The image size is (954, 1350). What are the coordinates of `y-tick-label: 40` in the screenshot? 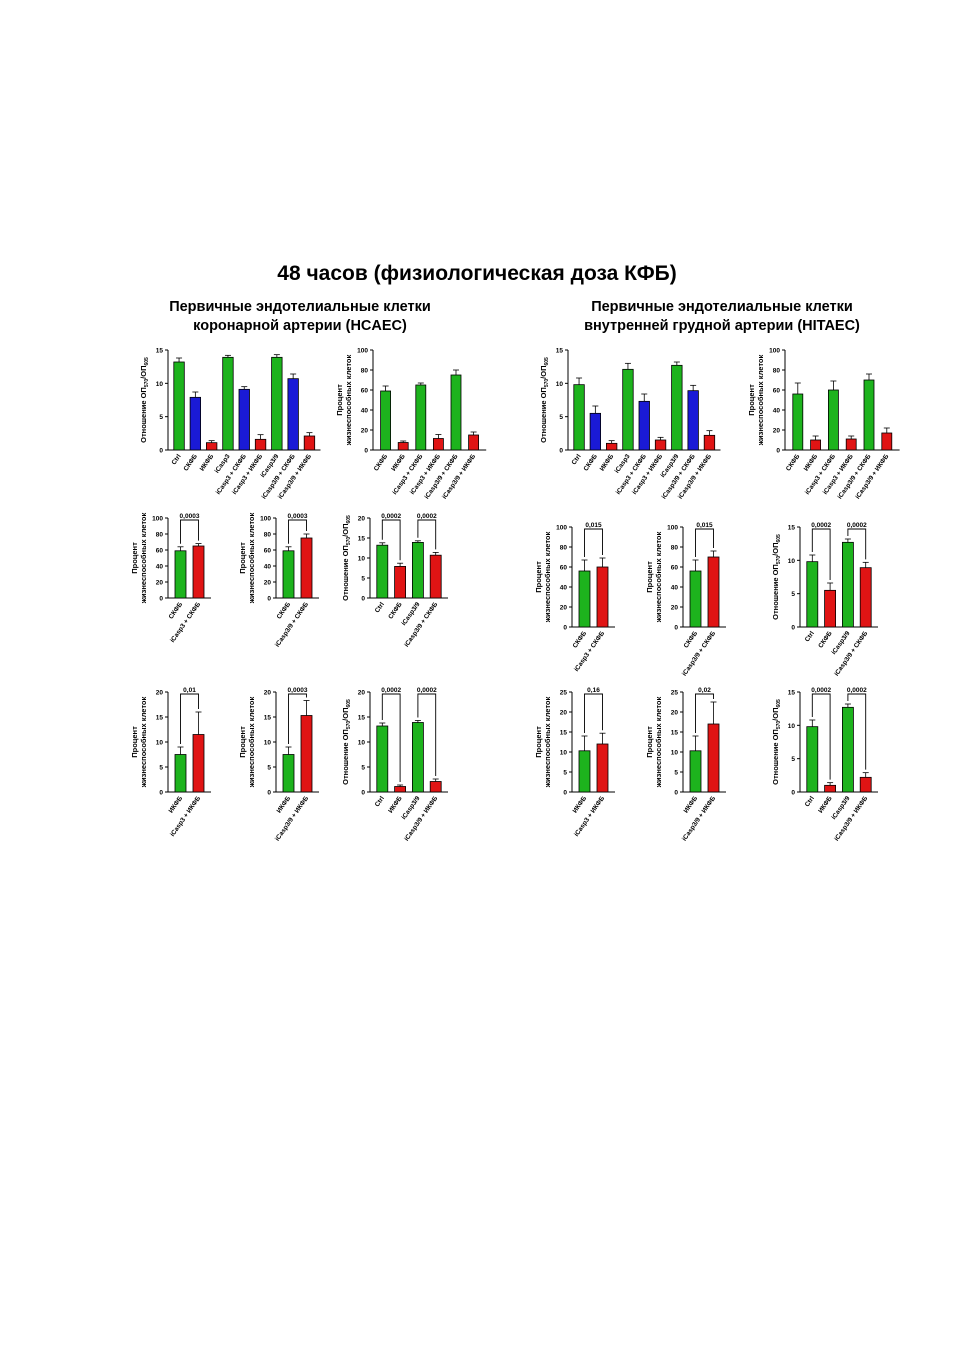 It's located at (564, 588).